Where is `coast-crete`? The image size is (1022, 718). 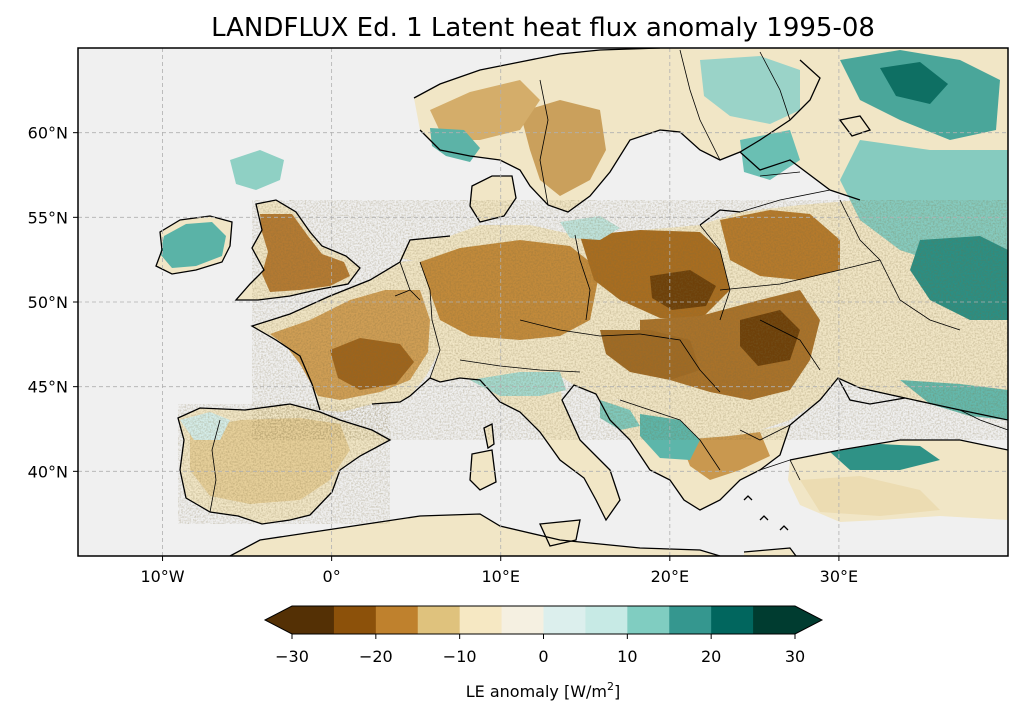 coast-crete is located at coordinates (770, 551).